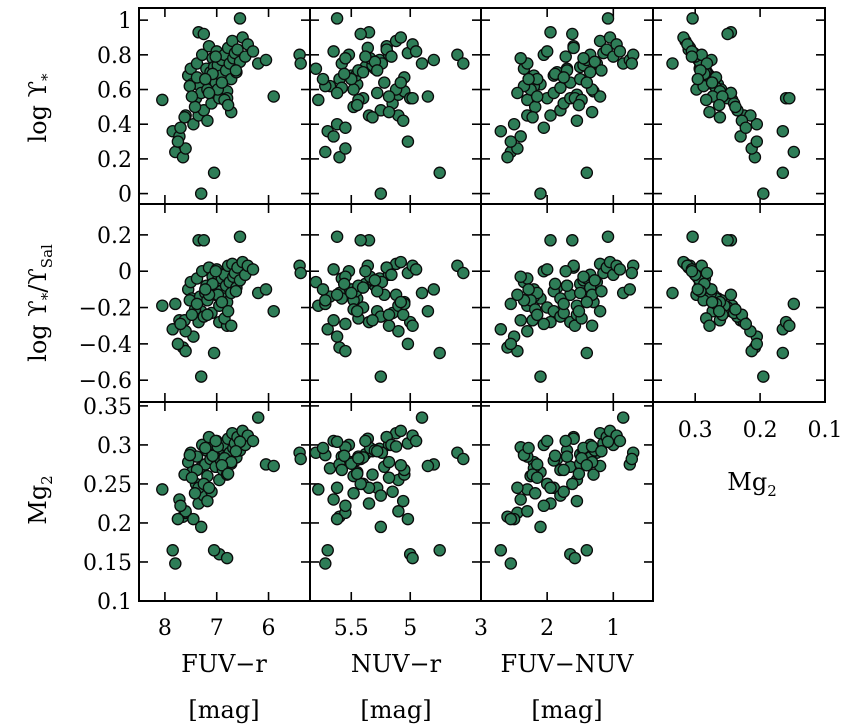 This screenshot has height=728, width=846. Describe the element at coordinates (772, 491) in the screenshot. I see `x-title-col3-sub: 2` at that location.